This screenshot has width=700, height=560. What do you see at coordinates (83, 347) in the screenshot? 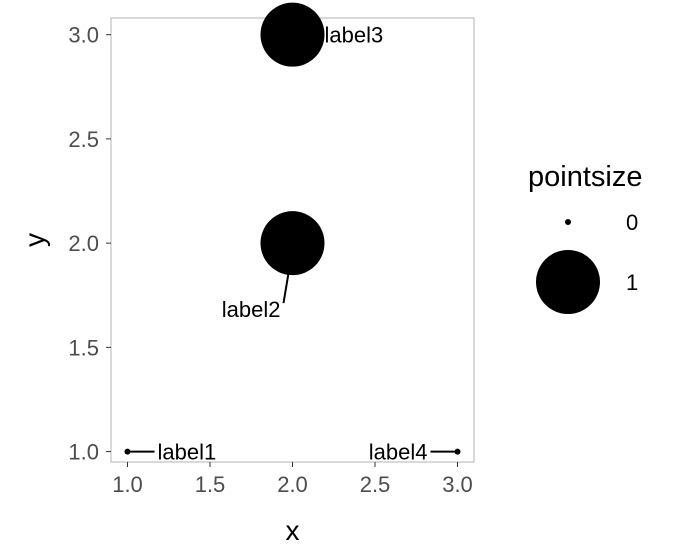
I see `y-tick-label: 1.5` at bounding box center [83, 347].